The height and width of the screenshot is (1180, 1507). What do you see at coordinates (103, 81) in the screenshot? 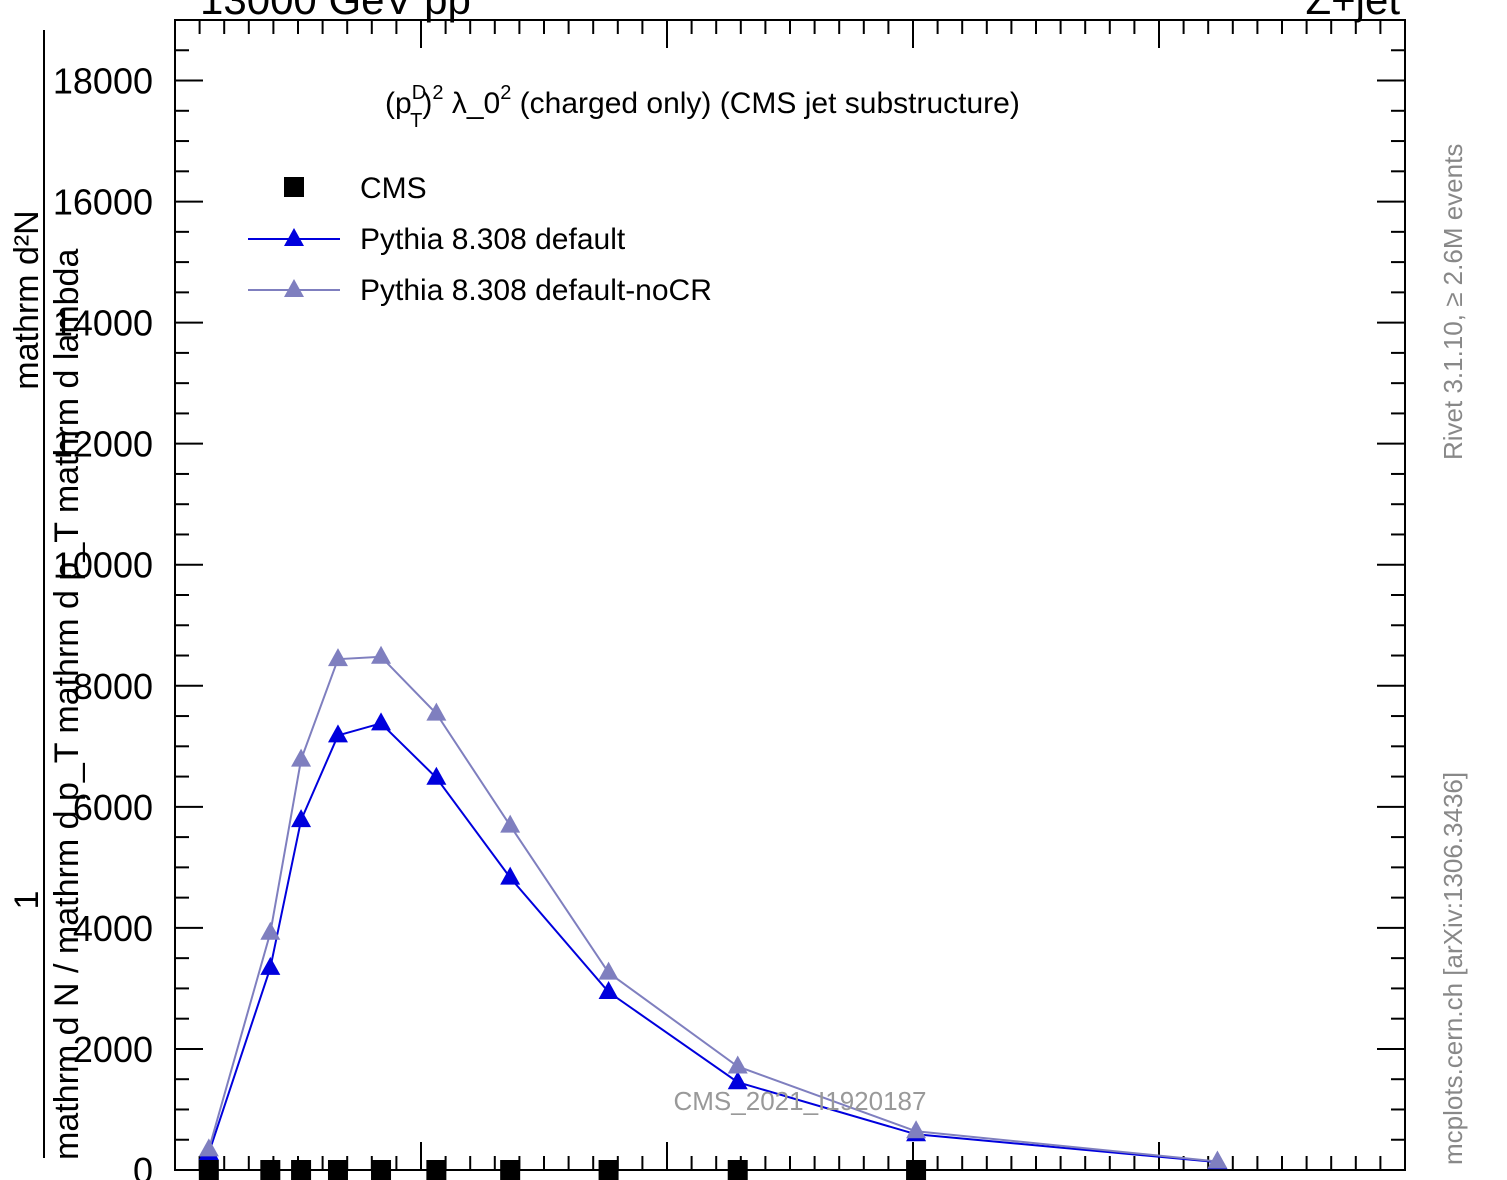
I see `y-tick-label: 18000` at bounding box center [103, 81].